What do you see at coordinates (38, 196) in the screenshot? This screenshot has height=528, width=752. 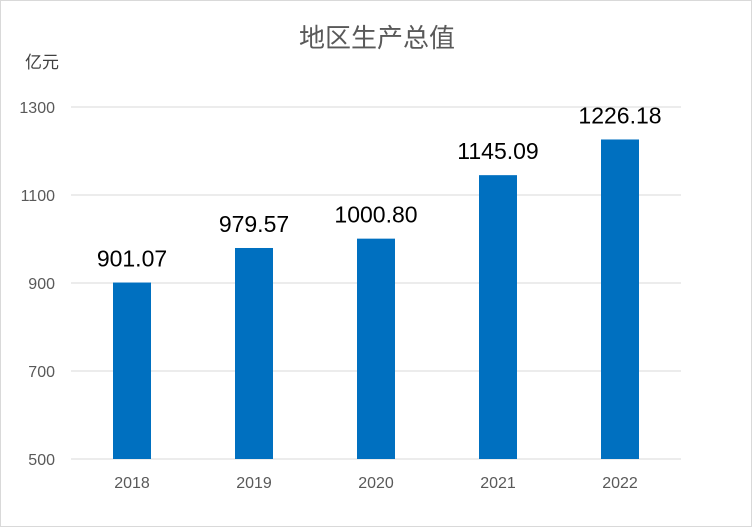 I see `y-tick-label: 1100` at bounding box center [38, 196].